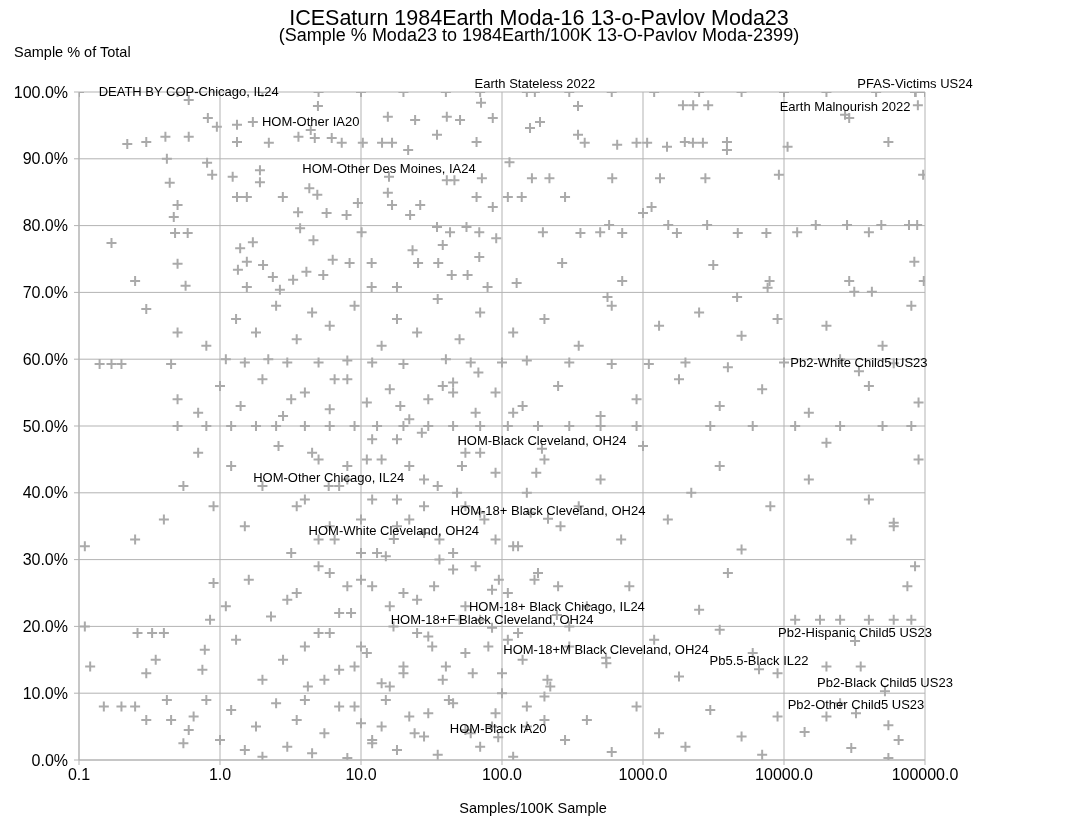  Describe the element at coordinates (845, 106) in the screenshot. I see `annotation: Earth Malnourish 2022` at that location.